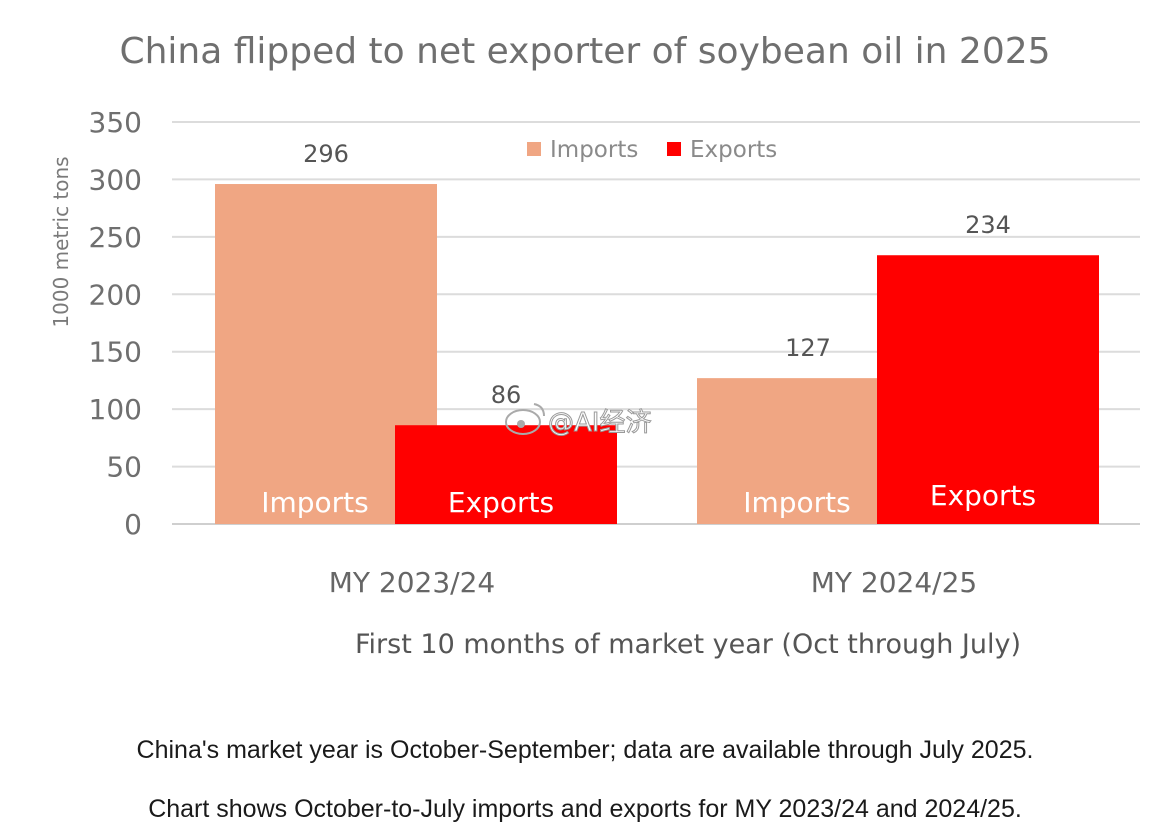  Describe the element at coordinates (133, 524) in the screenshot. I see `y-tick-label: 0` at that location.